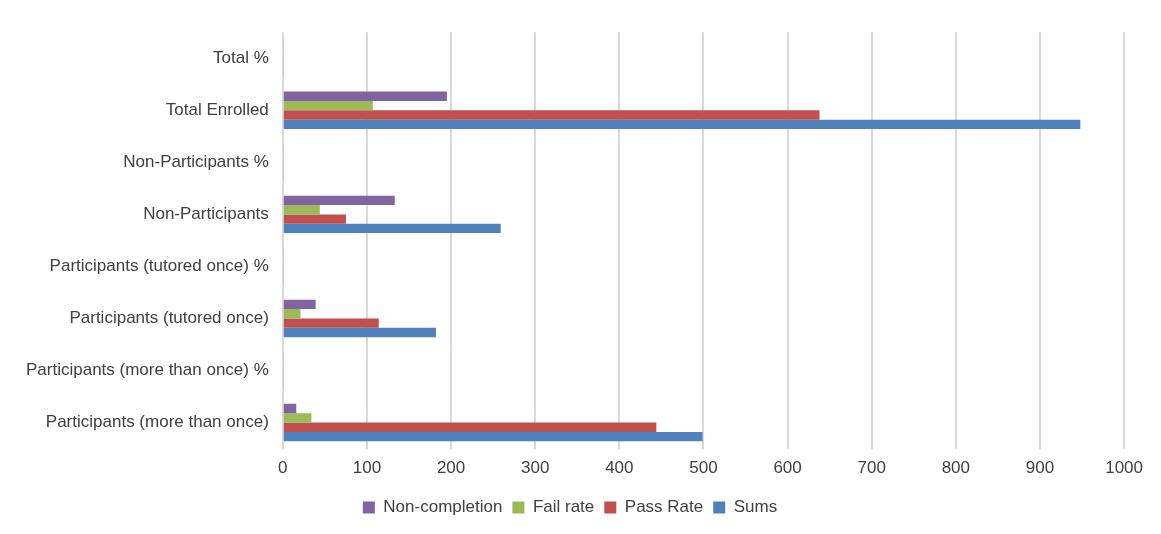 This screenshot has height=534, width=1161. I want to click on y-tick-label: Participants (more than once), so click(157, 422).